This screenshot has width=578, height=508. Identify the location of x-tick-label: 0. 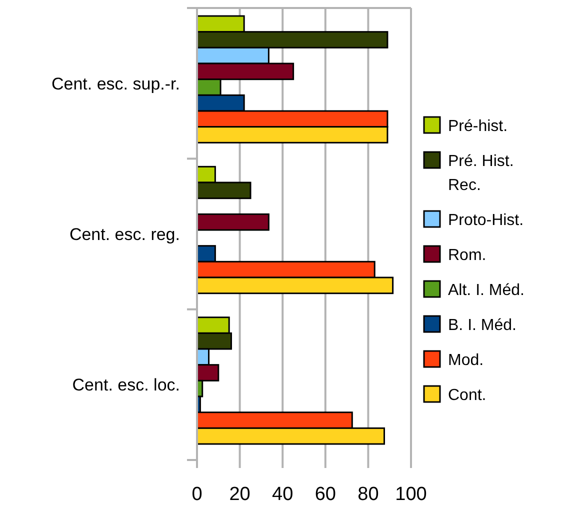
(197, 494).